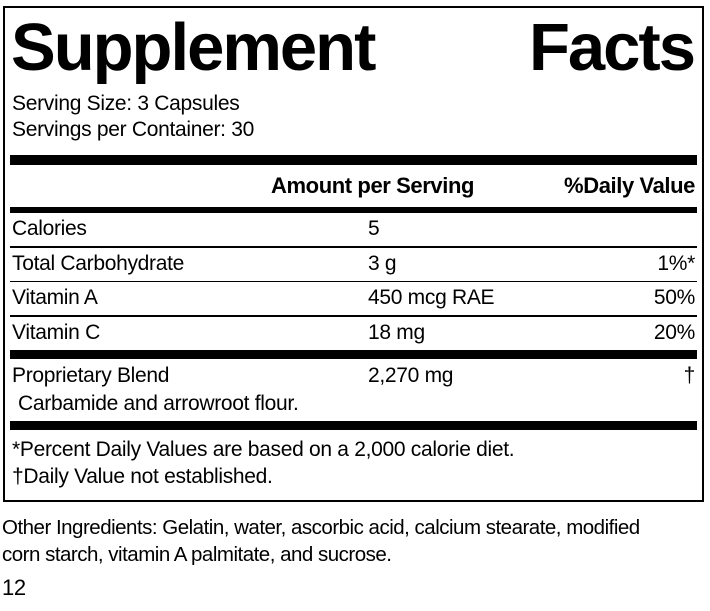 This screenshot has width=710, height=611. I want to click on table-row-vitamin-c: Vitamin C 18 mg 20%, so click(353, 333).